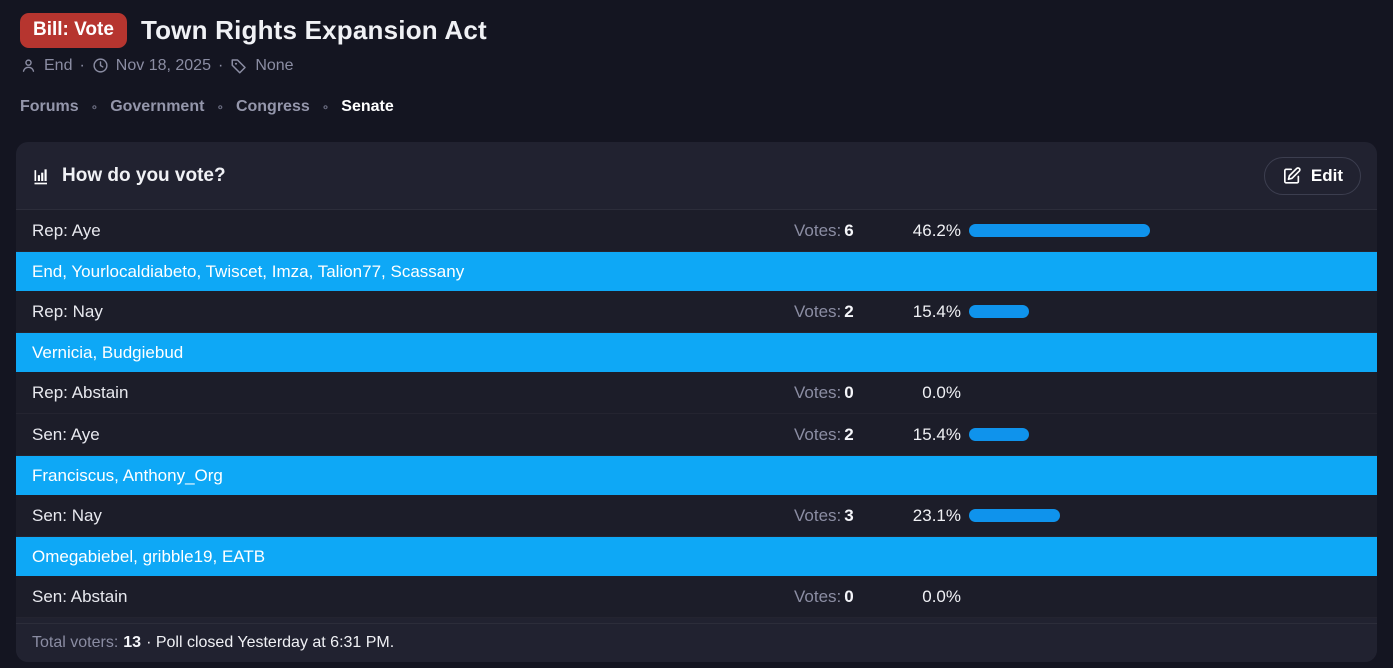 Image resolution: width=1393 pixels, height=668 pixels. What do you see at coordinates (936, 515) in the screenshot?
I see `poll-option-percent: 23.1%` at bounding box center [936, 515].